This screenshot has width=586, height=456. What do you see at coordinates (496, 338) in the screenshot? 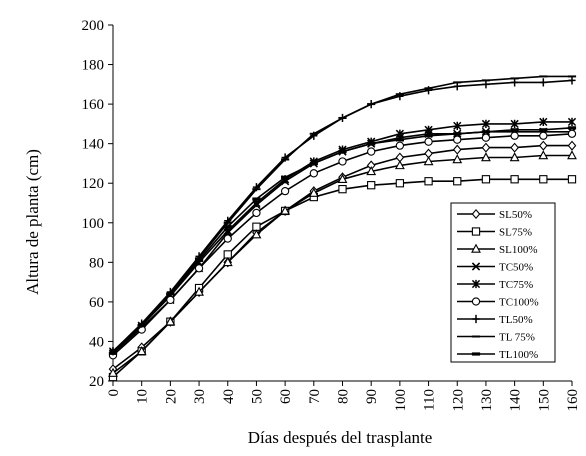
I see `legend-item: TL 75%` at bounding box center [496, 338].